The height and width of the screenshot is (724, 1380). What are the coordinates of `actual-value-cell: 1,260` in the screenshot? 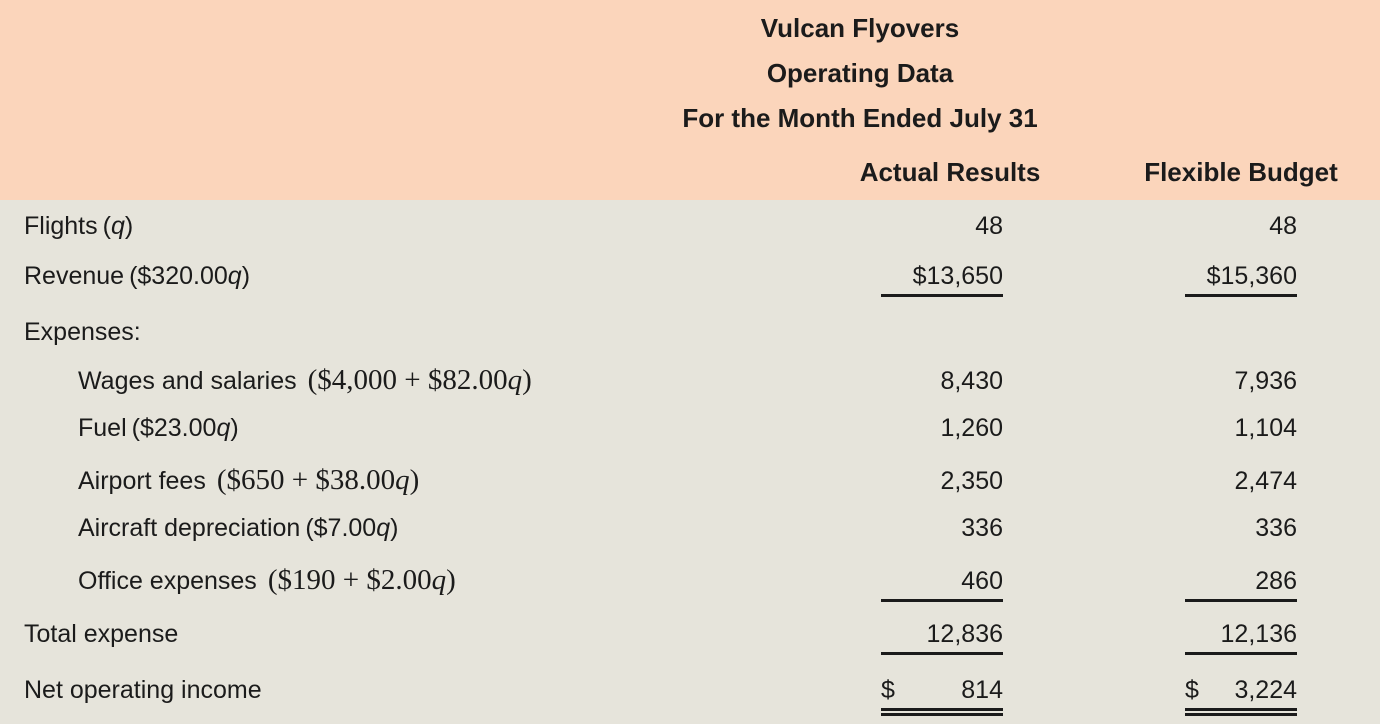 It's located at (950, 428).